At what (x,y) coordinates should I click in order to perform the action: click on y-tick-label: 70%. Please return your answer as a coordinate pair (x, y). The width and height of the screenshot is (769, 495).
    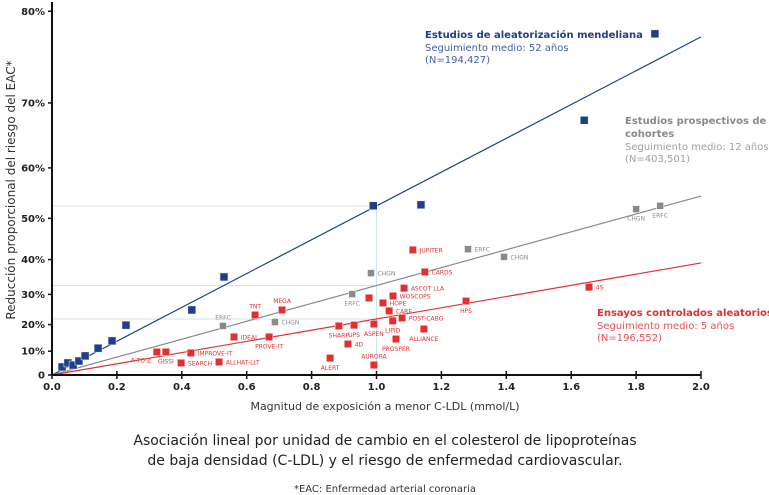
    Looking at the image, I should click on (33, 103).